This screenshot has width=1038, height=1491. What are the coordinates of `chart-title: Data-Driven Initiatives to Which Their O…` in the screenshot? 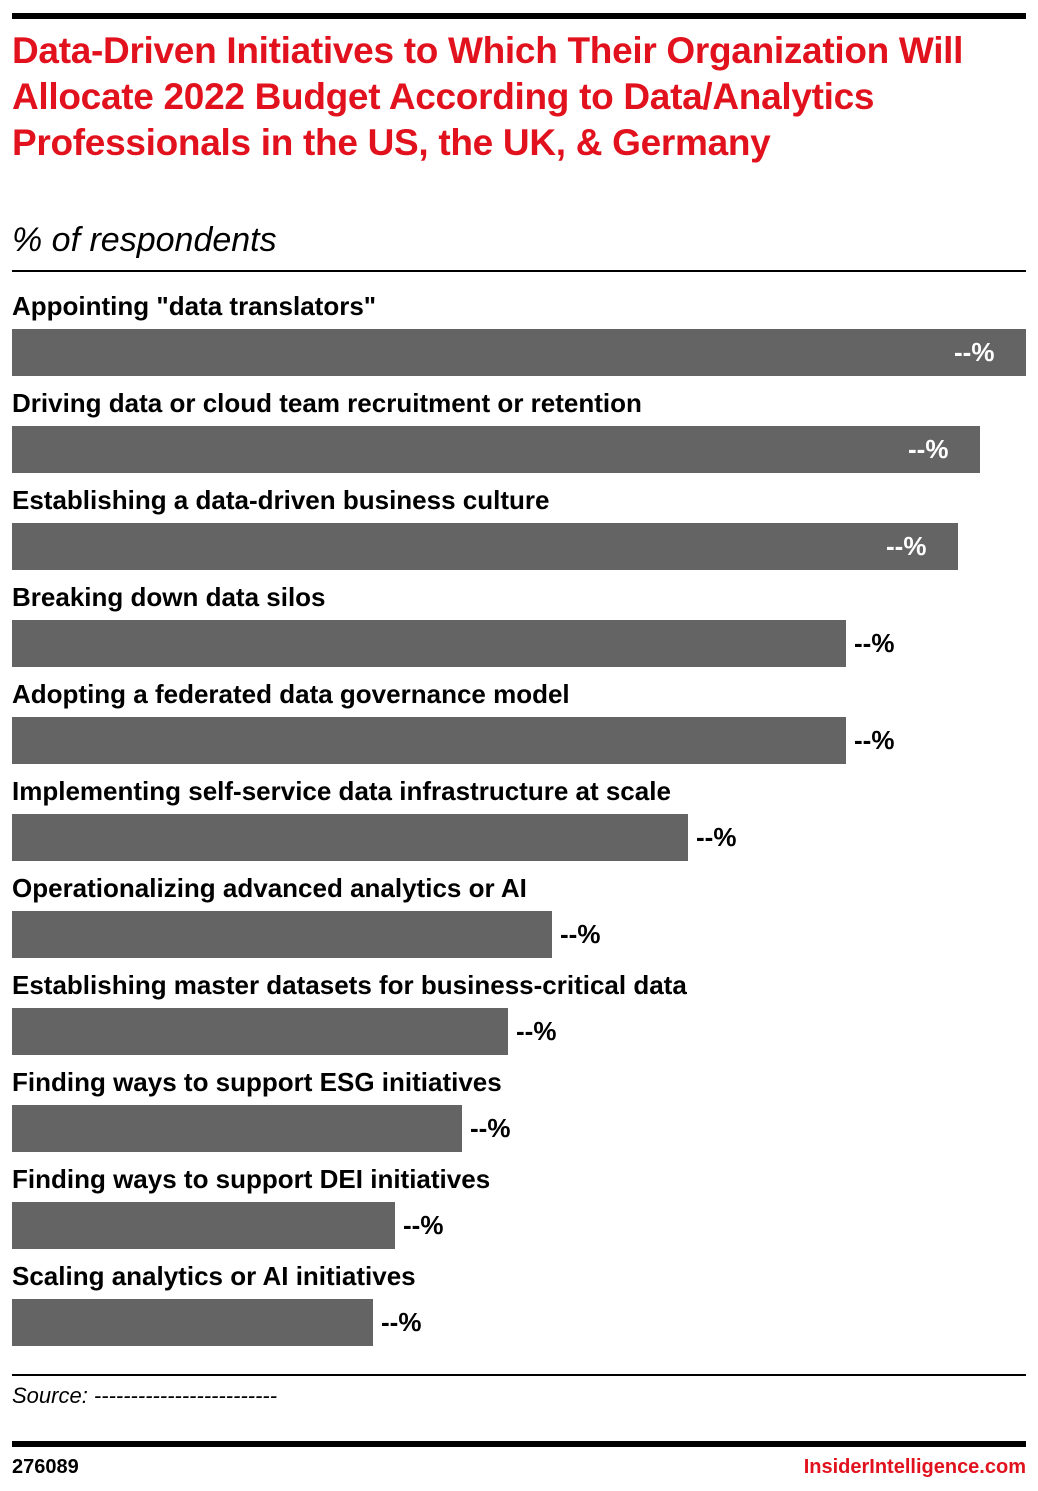 It's located at (488, 96).